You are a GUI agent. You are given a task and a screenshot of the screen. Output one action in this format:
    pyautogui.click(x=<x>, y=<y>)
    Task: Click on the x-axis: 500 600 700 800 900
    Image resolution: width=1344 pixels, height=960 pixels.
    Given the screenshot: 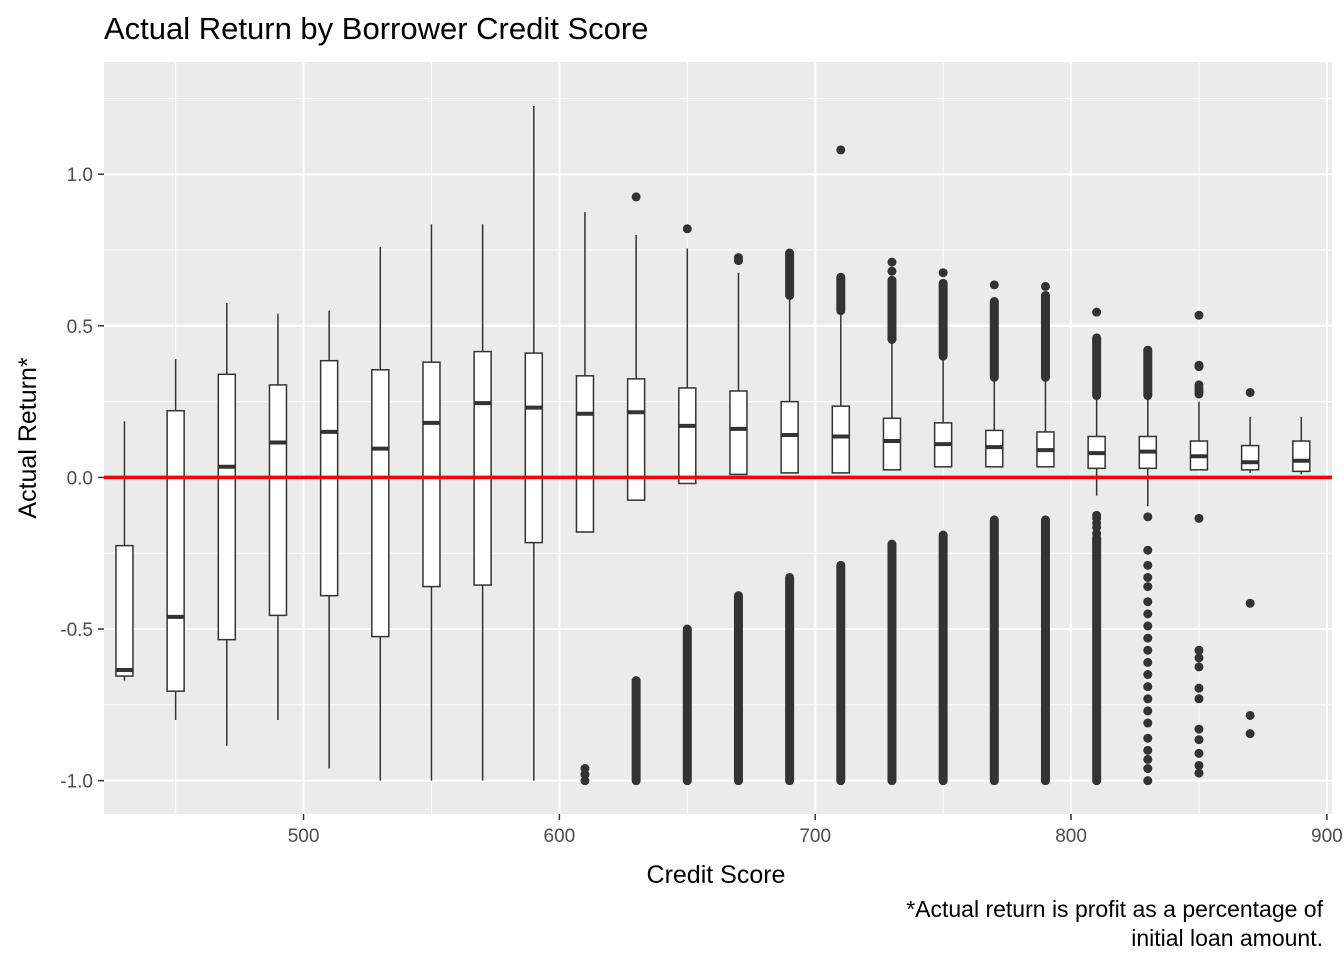 What is the action you would take?
    pyautogui.click(x=815, y=830)
    